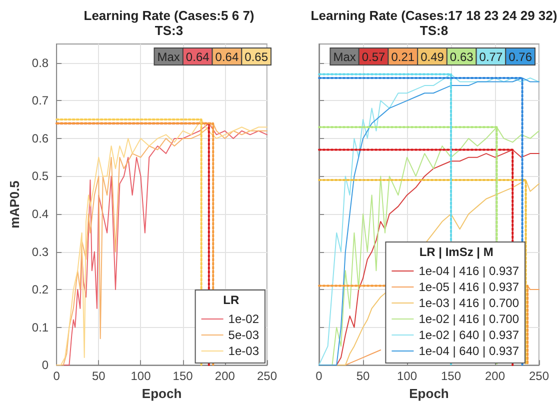 Image resolution: width=560 pixels, height=405 pixels. I want to click on annotation: 0.76, so click(520, 57).